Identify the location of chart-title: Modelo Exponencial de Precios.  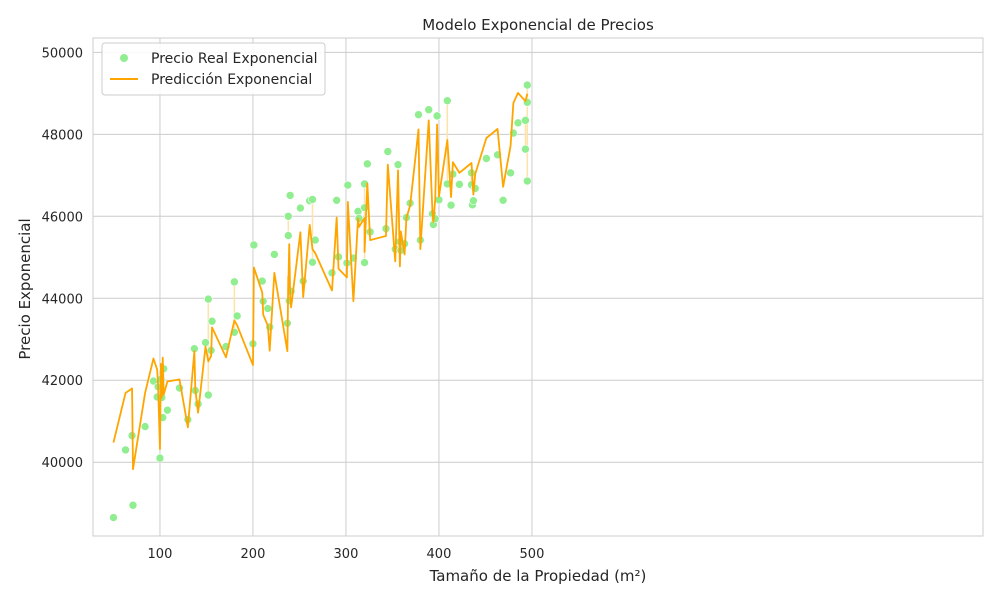
(538, 25).